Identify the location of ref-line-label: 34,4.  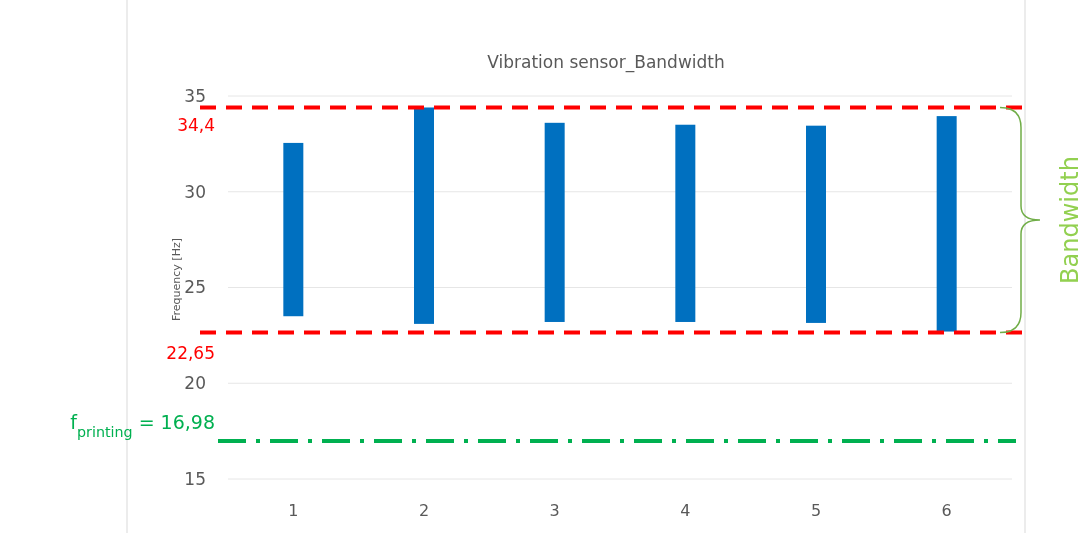
(196, 125).